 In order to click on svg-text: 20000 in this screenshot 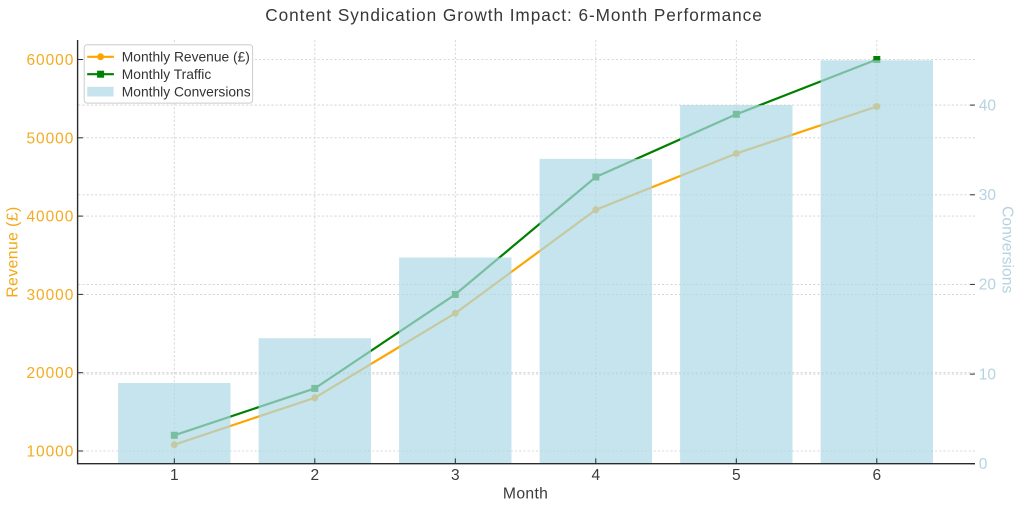, I will do `click(50, 373)`.